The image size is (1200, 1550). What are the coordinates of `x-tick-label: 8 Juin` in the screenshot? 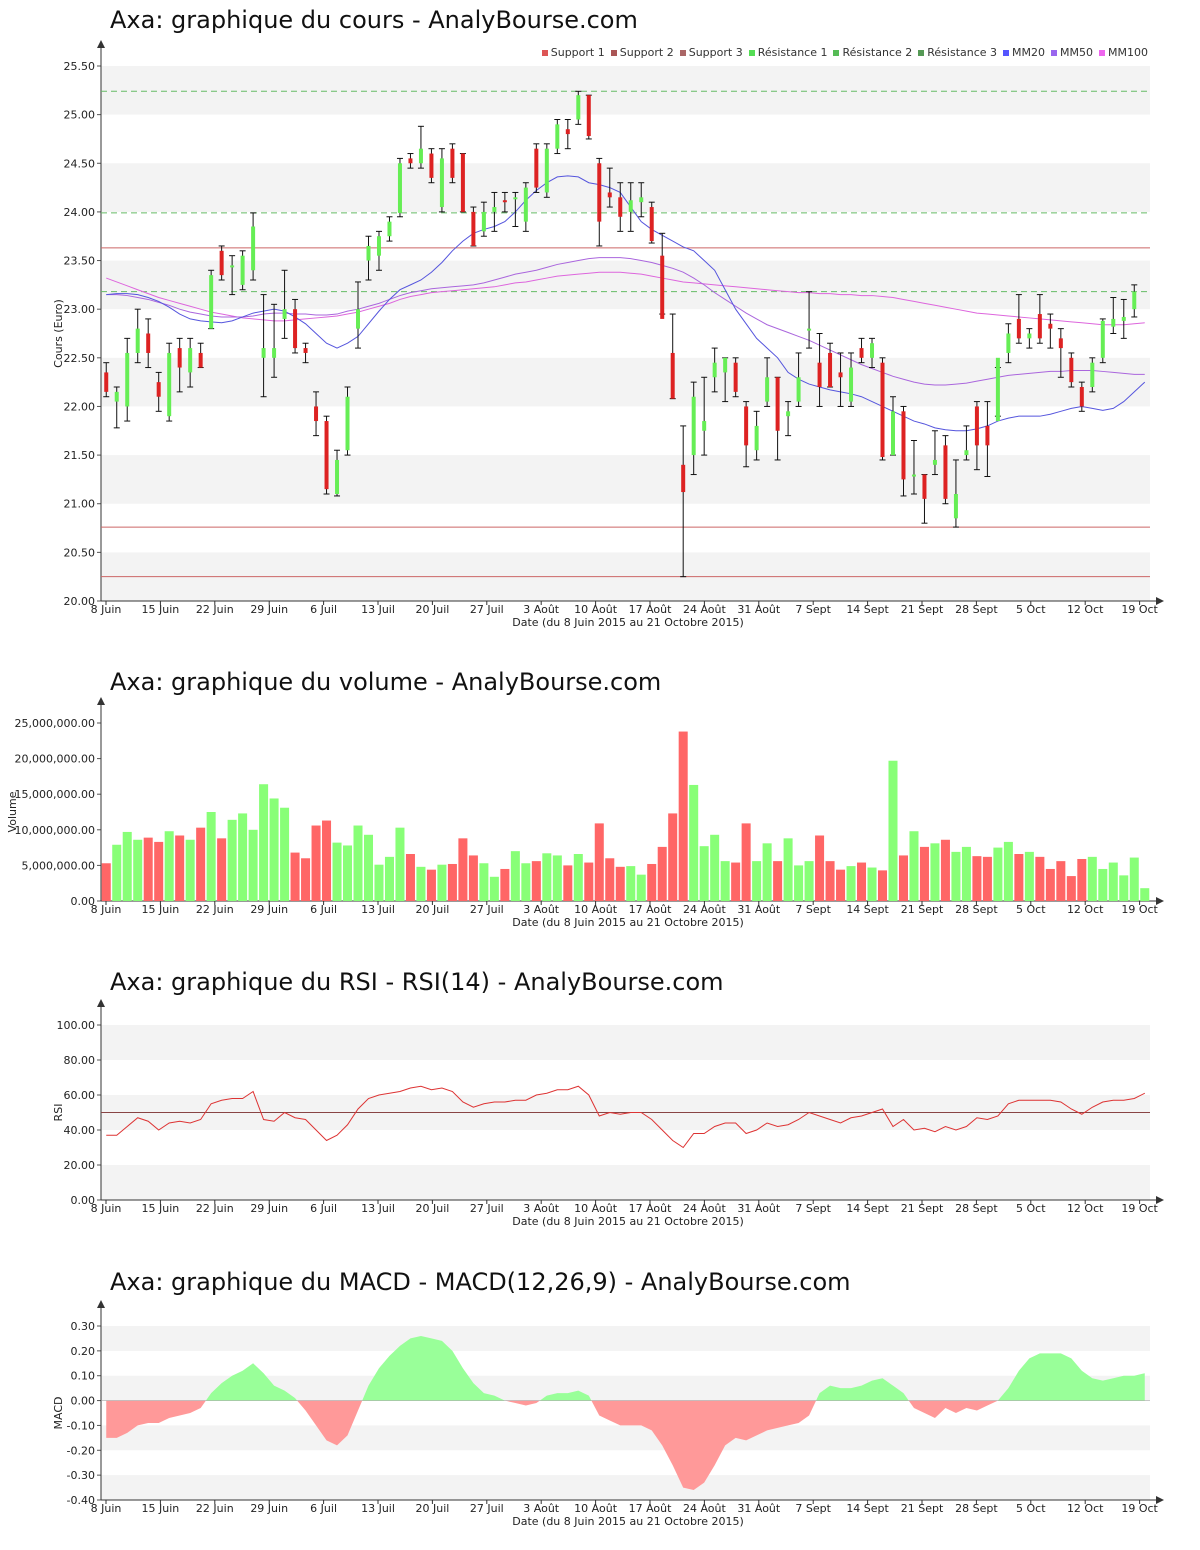 It's located at (106, 609).